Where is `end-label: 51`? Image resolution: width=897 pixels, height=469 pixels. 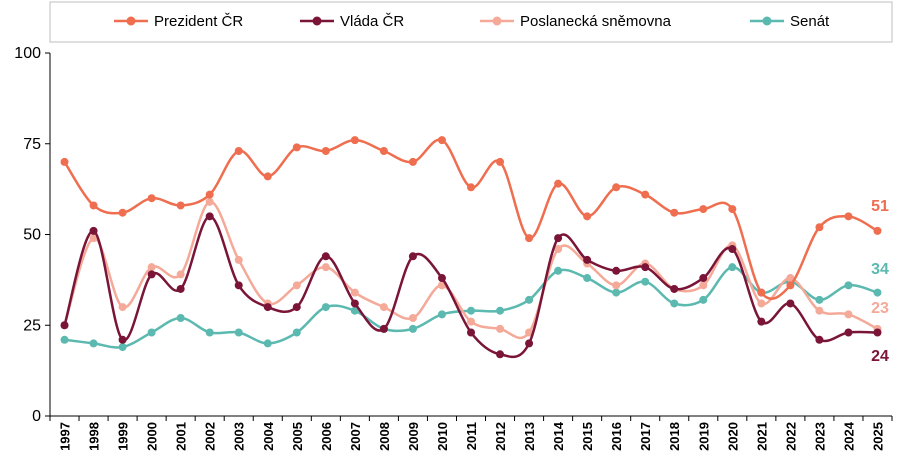 end-label: 51 is located at coordinates (880, 206).